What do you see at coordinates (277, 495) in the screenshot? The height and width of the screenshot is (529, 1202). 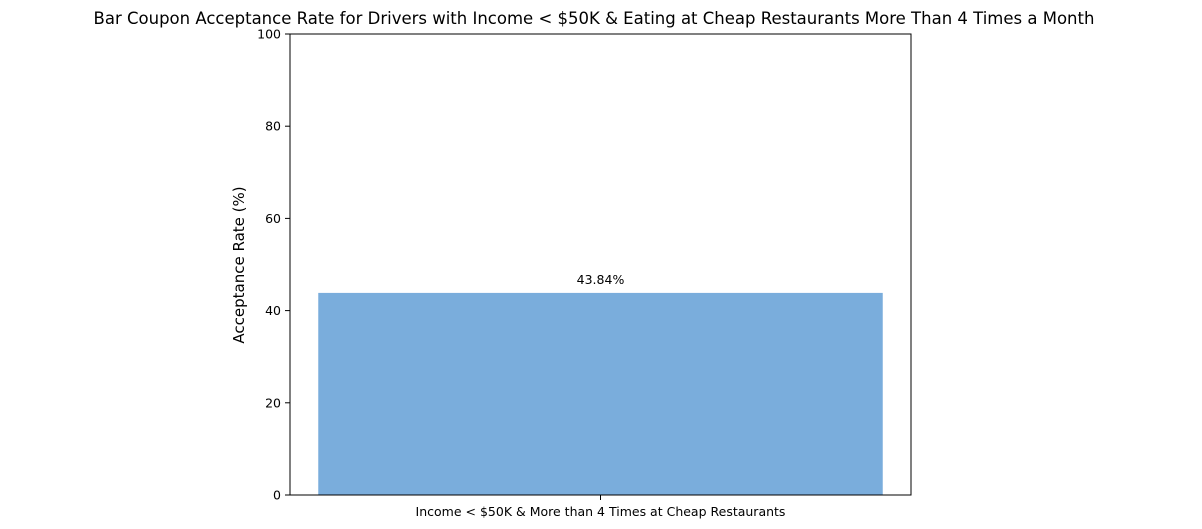 I see `y-tick-label-0: 0` at bounding box center [277, 495].